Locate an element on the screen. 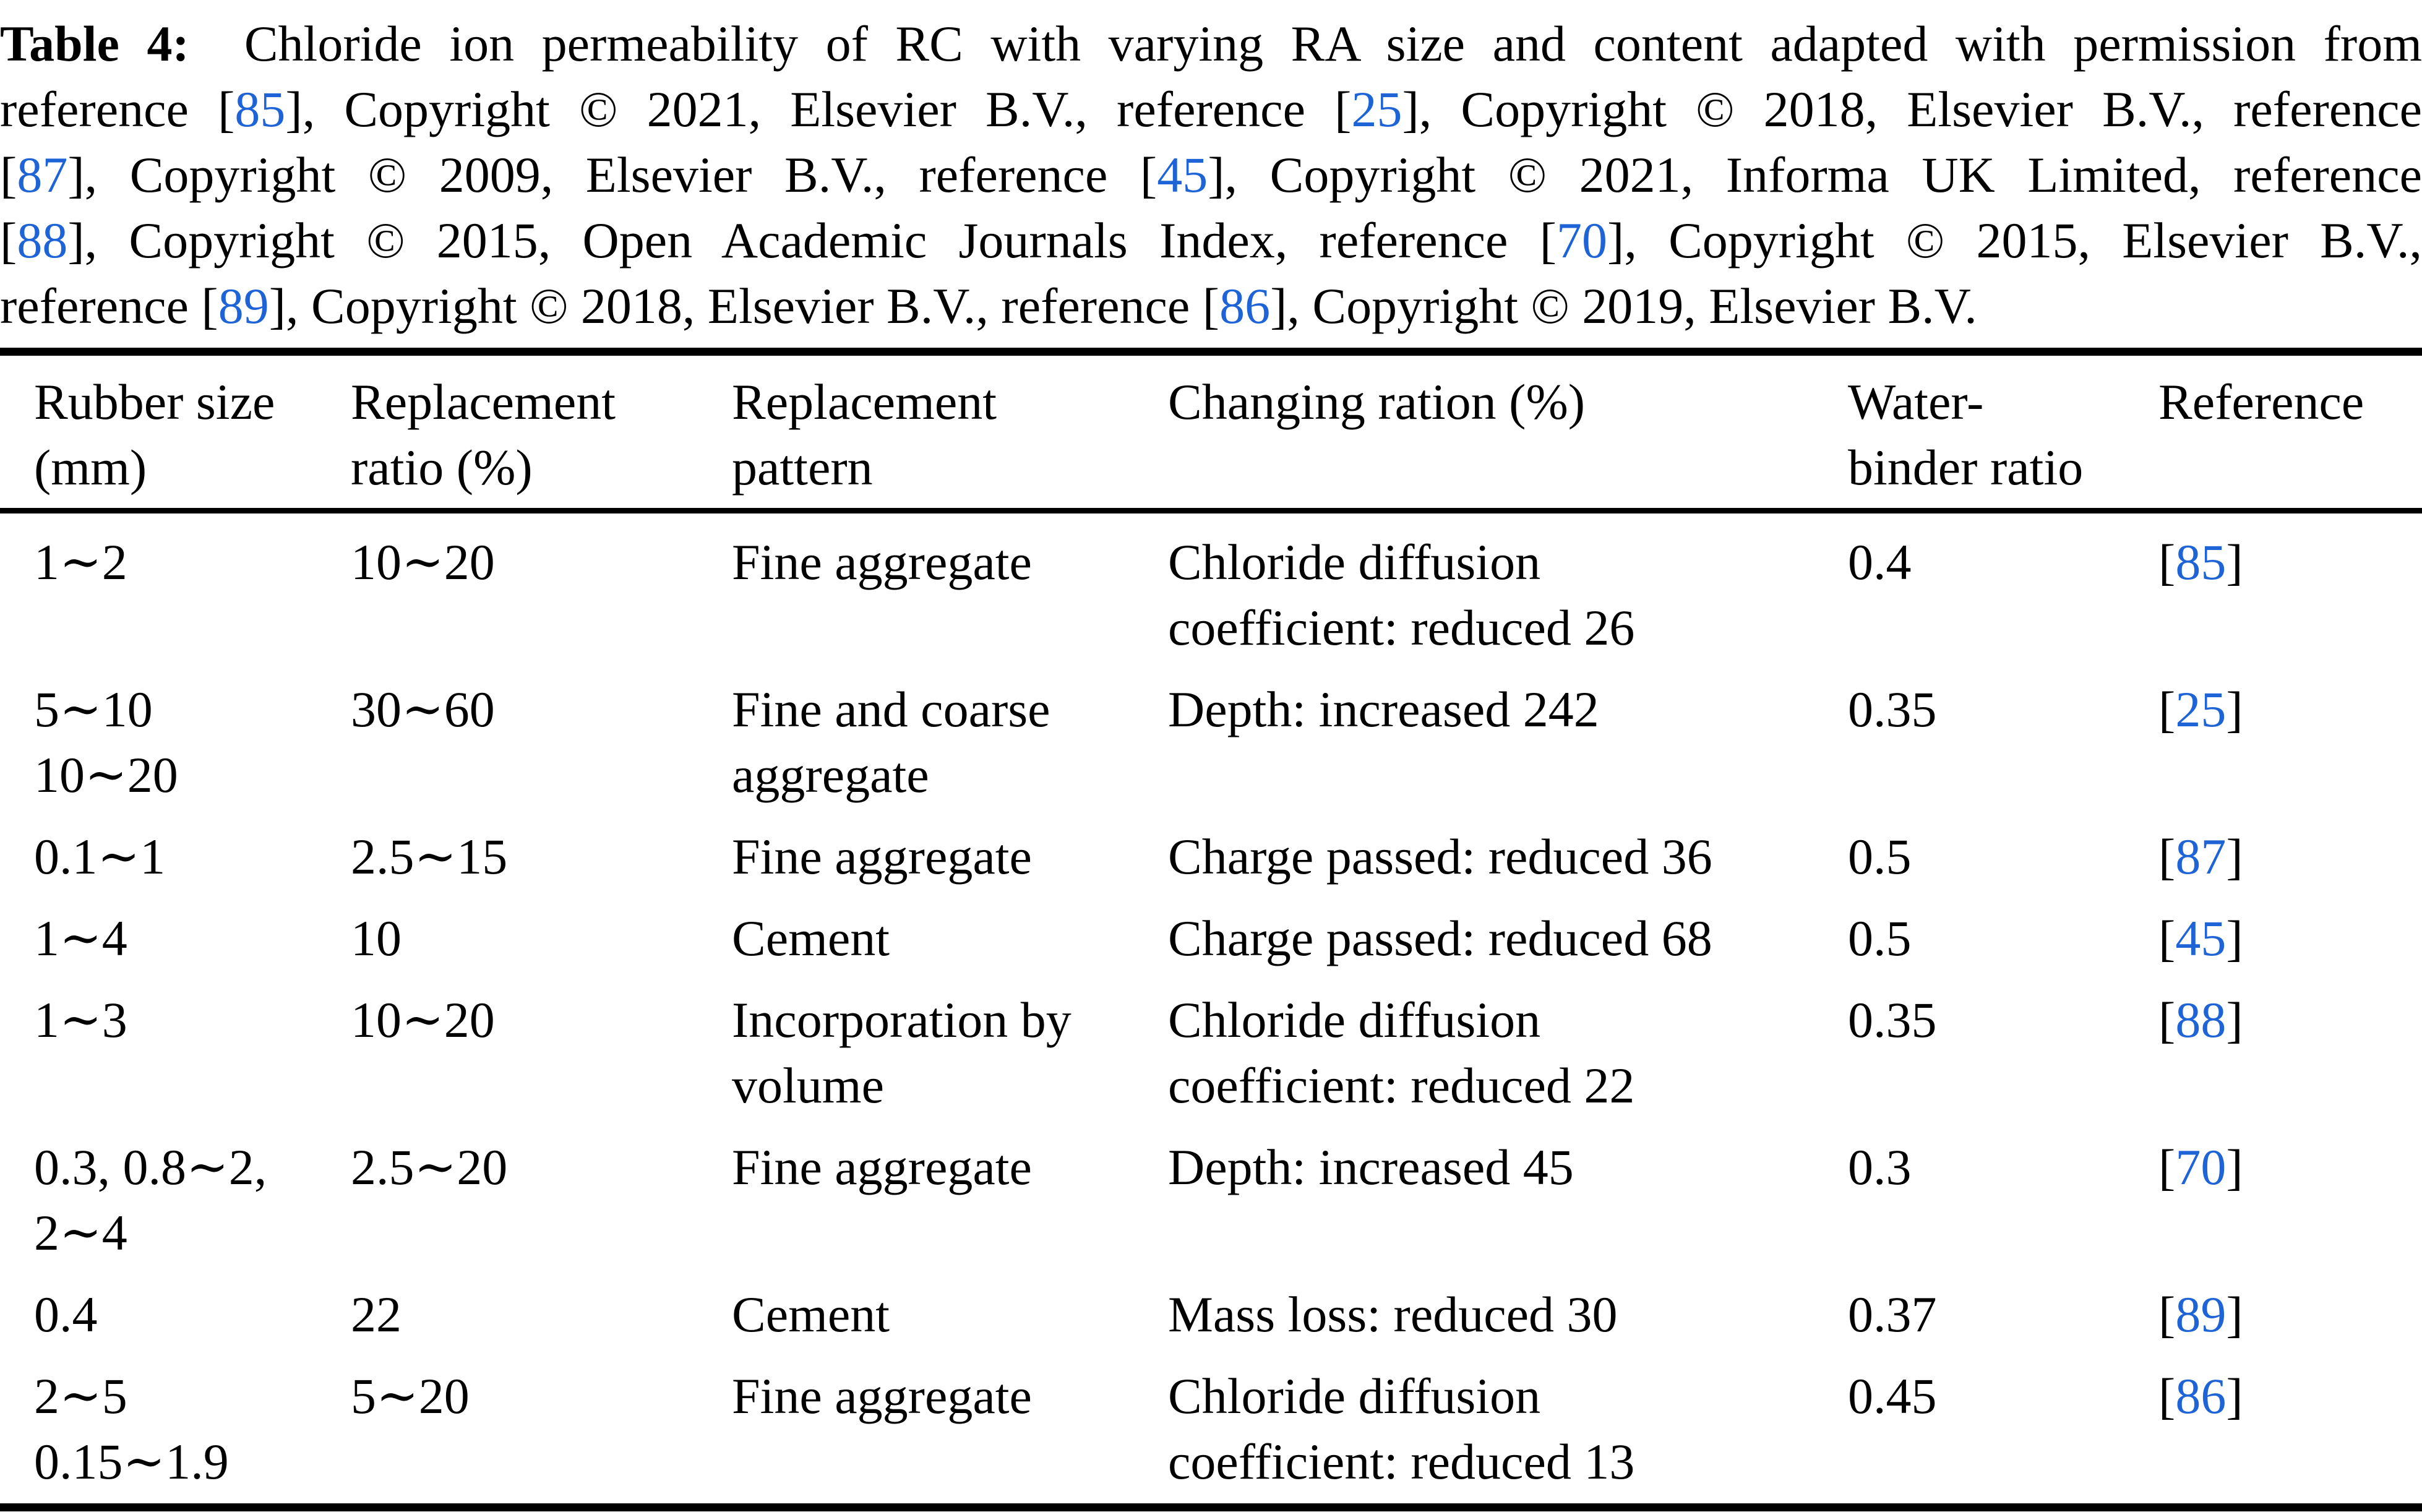 The height and width of the screenshot is (1512, 2422). cell-reference: [45] is located at coordinates (2290, 930).